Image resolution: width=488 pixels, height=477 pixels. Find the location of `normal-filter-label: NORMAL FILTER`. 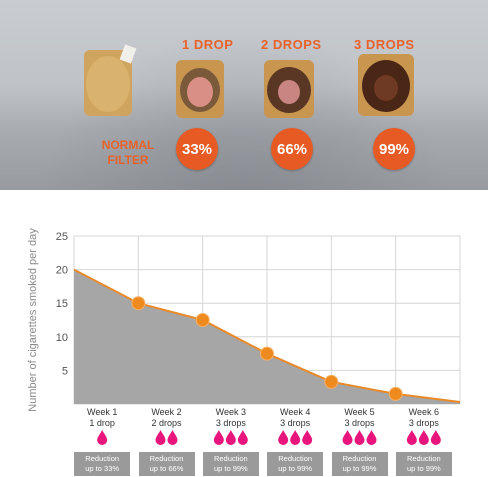

normal-filter-label: NORMAL FILTER is located at coordinates (128, 152).